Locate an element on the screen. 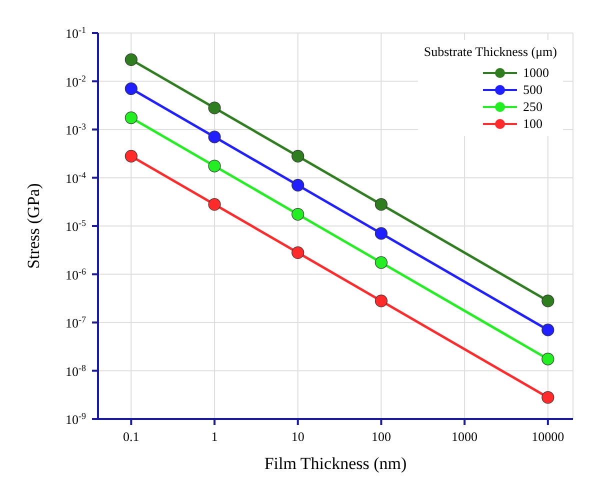  x-tick-label: 100 is located at coordinates (381, 436).